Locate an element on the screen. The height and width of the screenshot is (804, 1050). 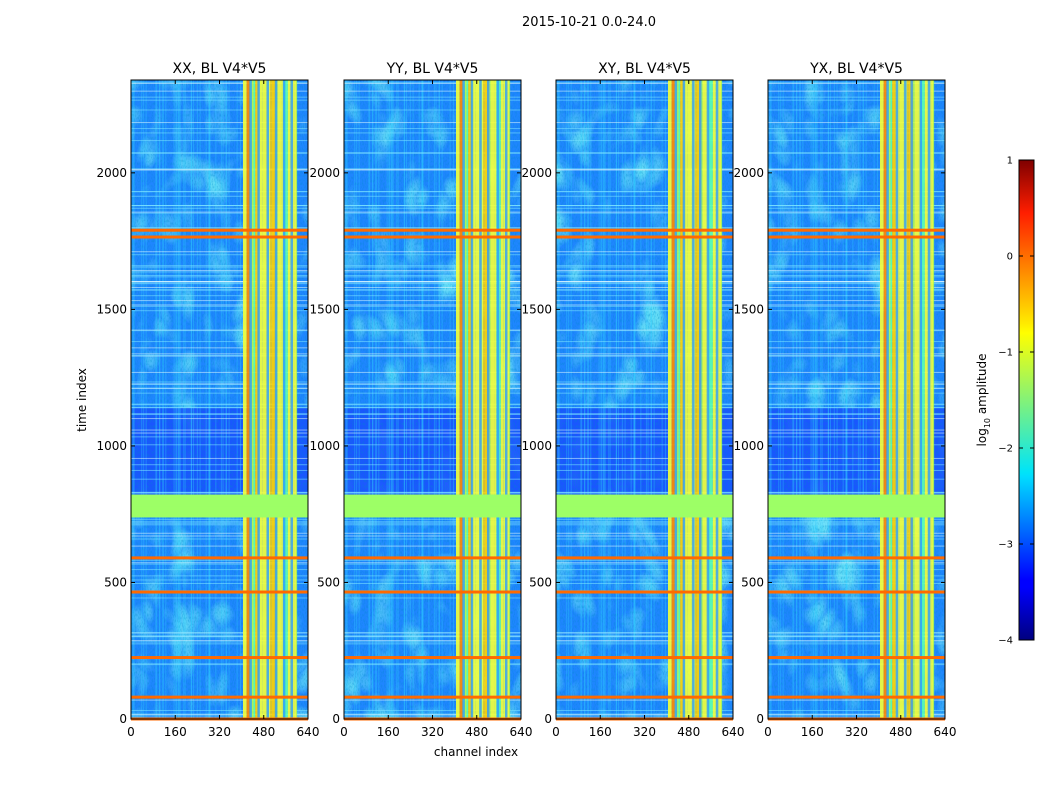
colorbar: −4 −3 −2 −1 0 1 log10 amplitude is located at coordinates (1005, 401).